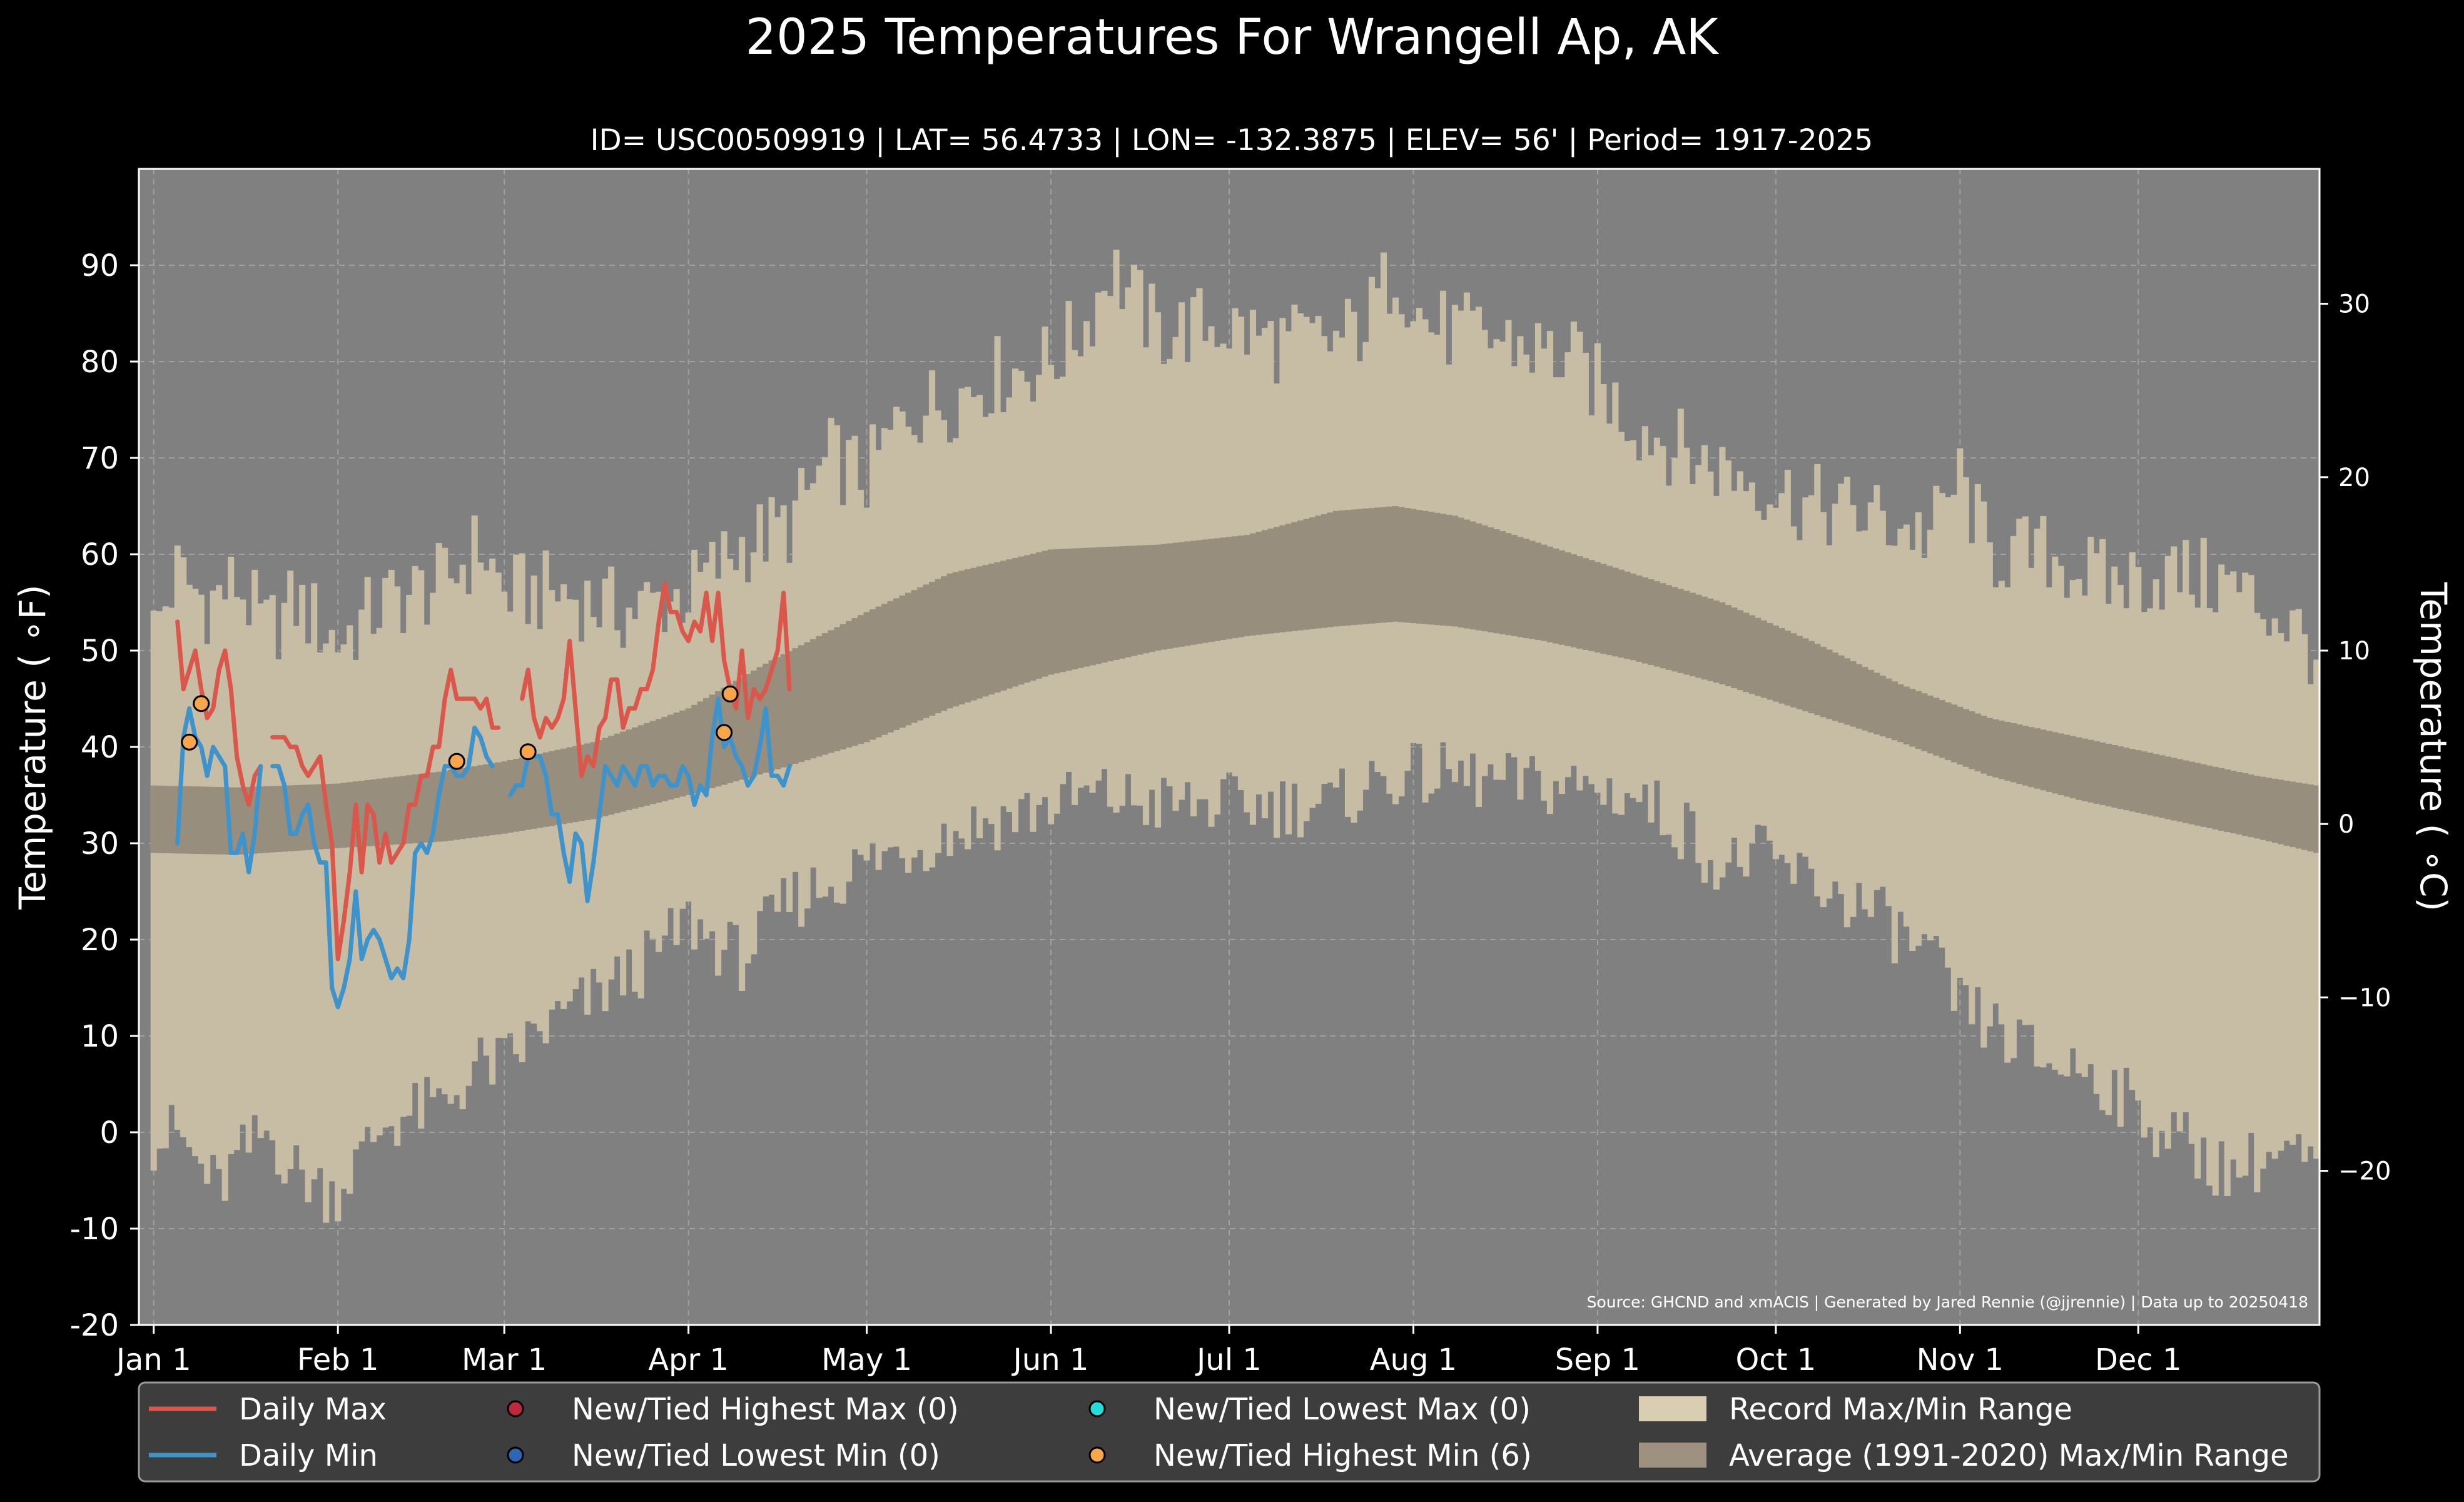 The image size is (2464, 1502). I want to click on y-tick-label: -10, so click(94, 1229).